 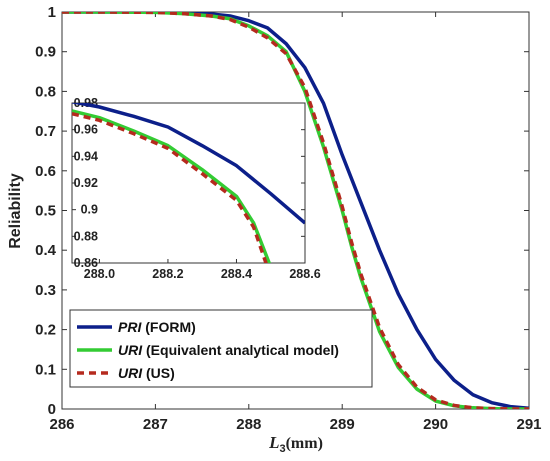 I want to click on x-tick-label: 286, so click(x=61, y=424).